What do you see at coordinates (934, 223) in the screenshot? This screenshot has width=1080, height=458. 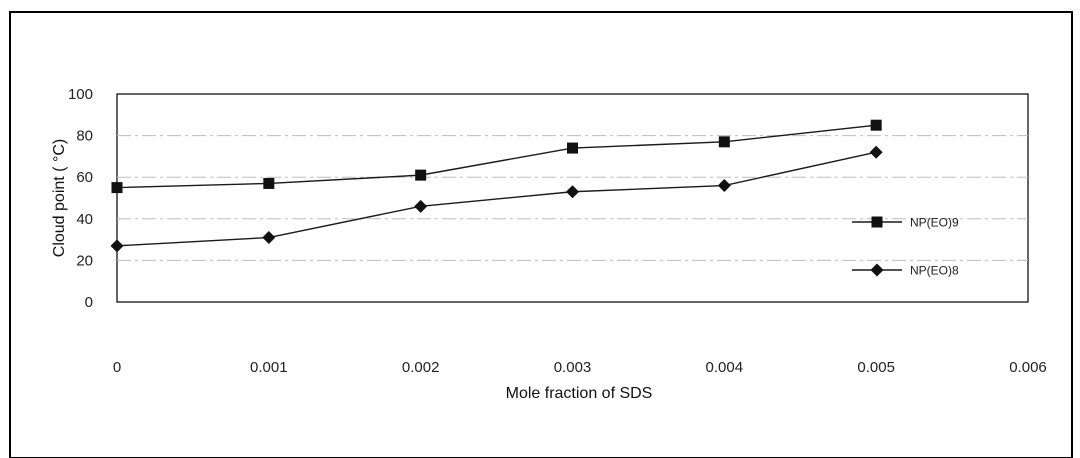 I see `legend-label: NP(EO)9` at bounding box center [934, 223].